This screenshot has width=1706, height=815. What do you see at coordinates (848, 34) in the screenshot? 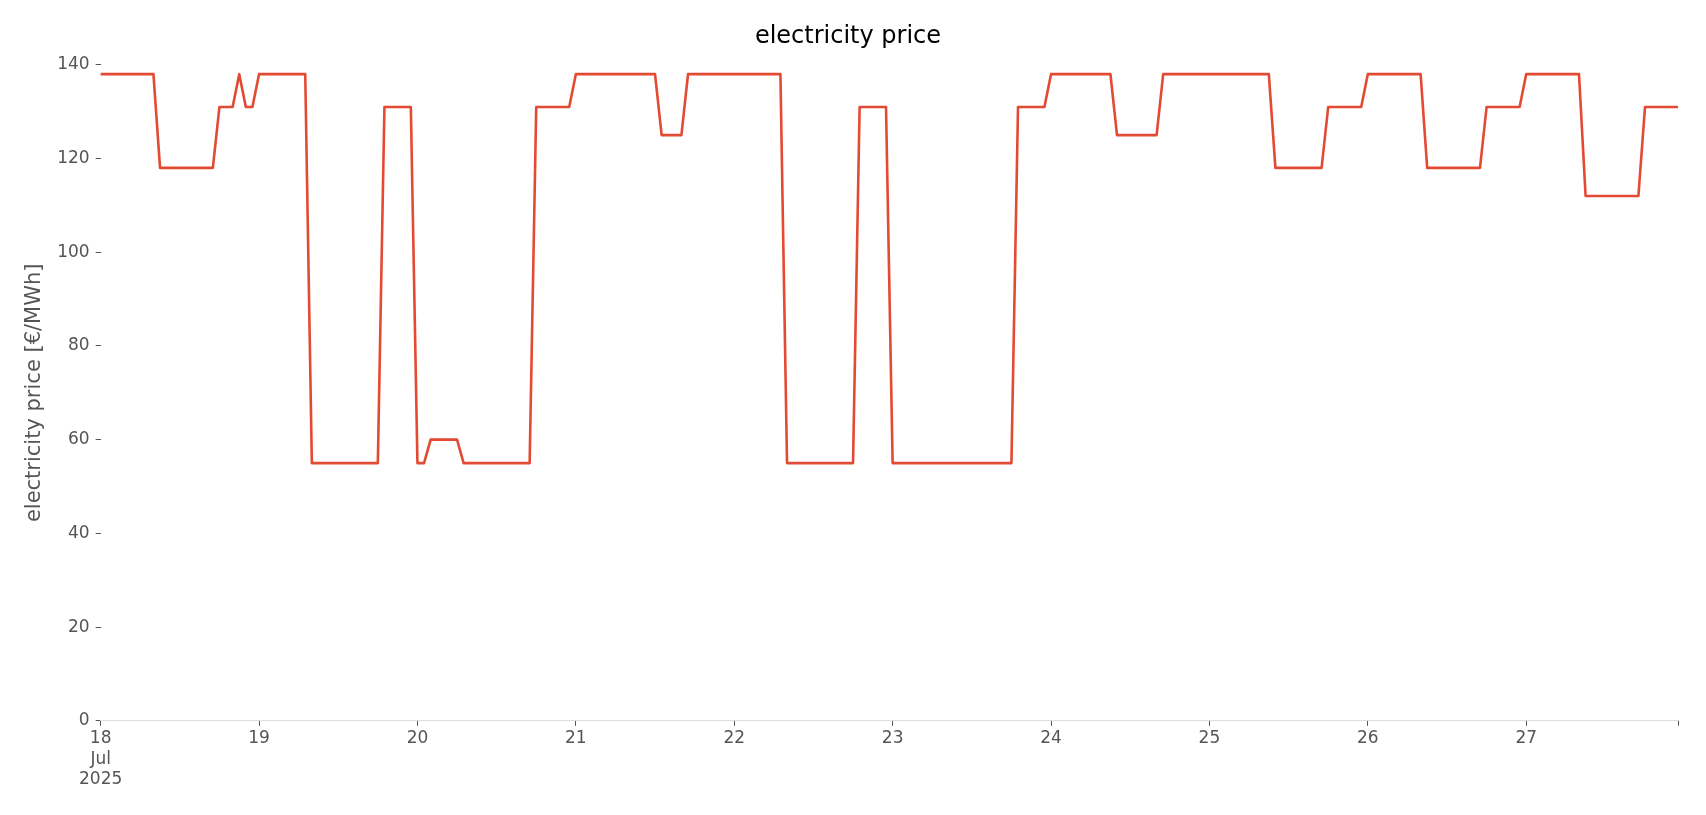
I see `chart-title: electricity price` at bounding box center [848, 34].